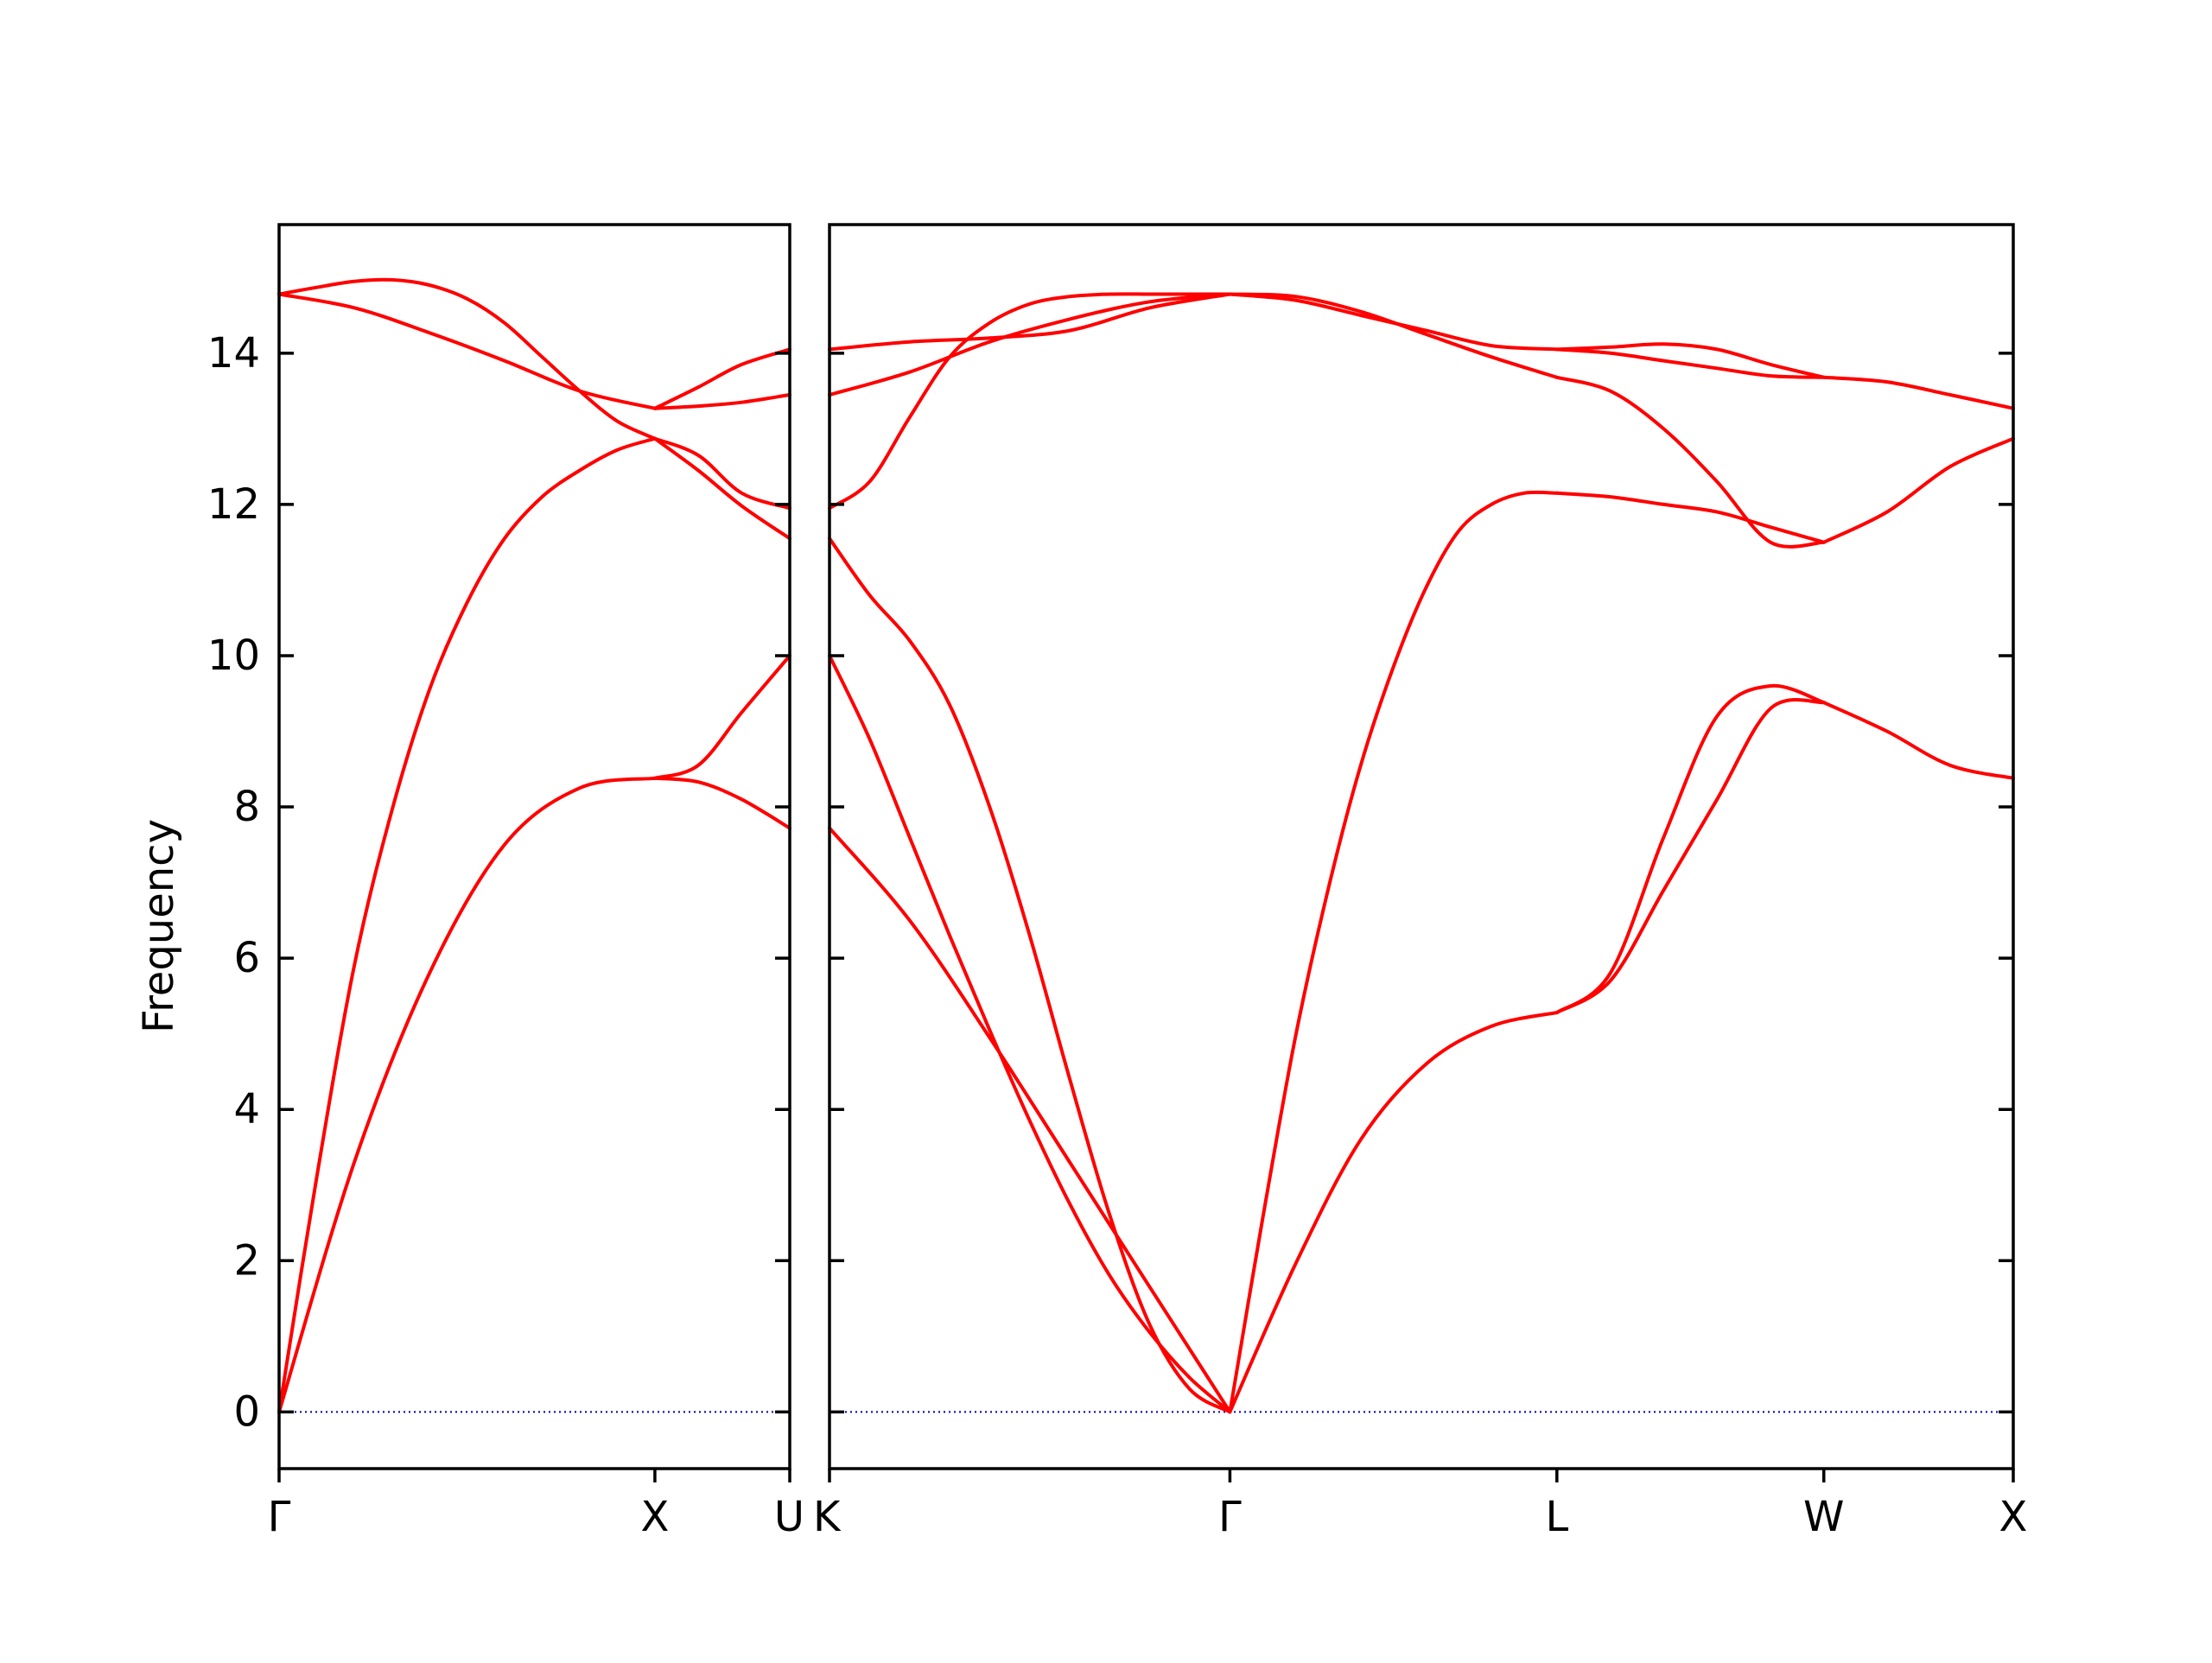 The image size is (2212, 1663). I want to click on y-tick-label: 14, so click(233, 353).